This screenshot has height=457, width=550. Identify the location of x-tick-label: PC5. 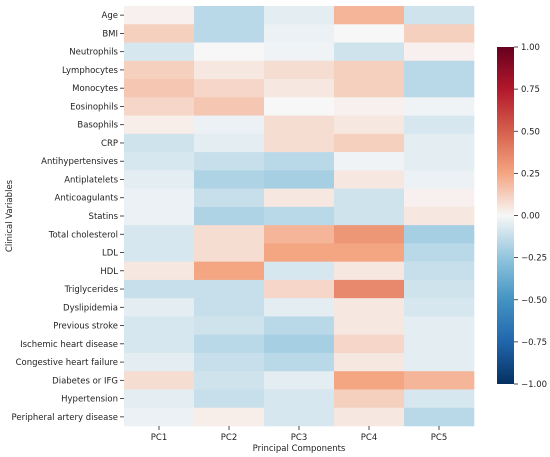
(439, 438).